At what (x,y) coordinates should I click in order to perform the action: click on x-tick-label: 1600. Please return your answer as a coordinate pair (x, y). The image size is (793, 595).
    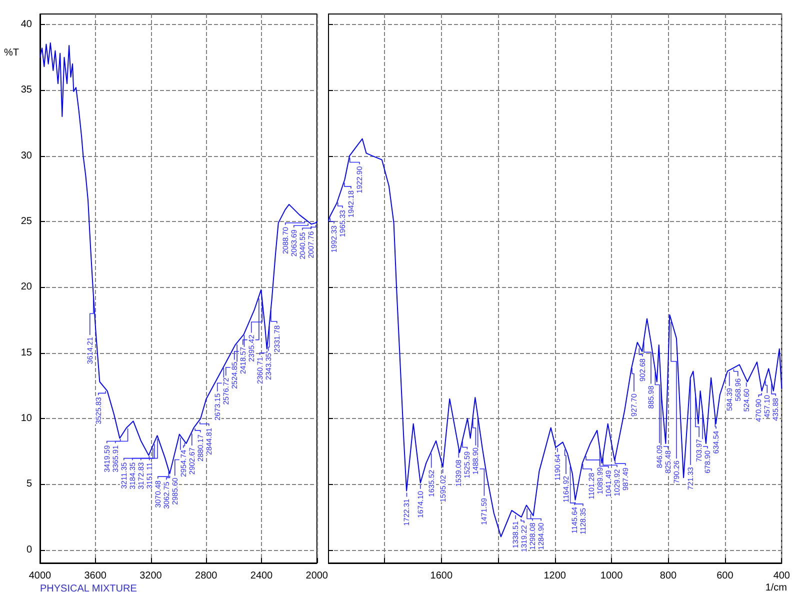
    Looking at the image, I should click on (441, 576).